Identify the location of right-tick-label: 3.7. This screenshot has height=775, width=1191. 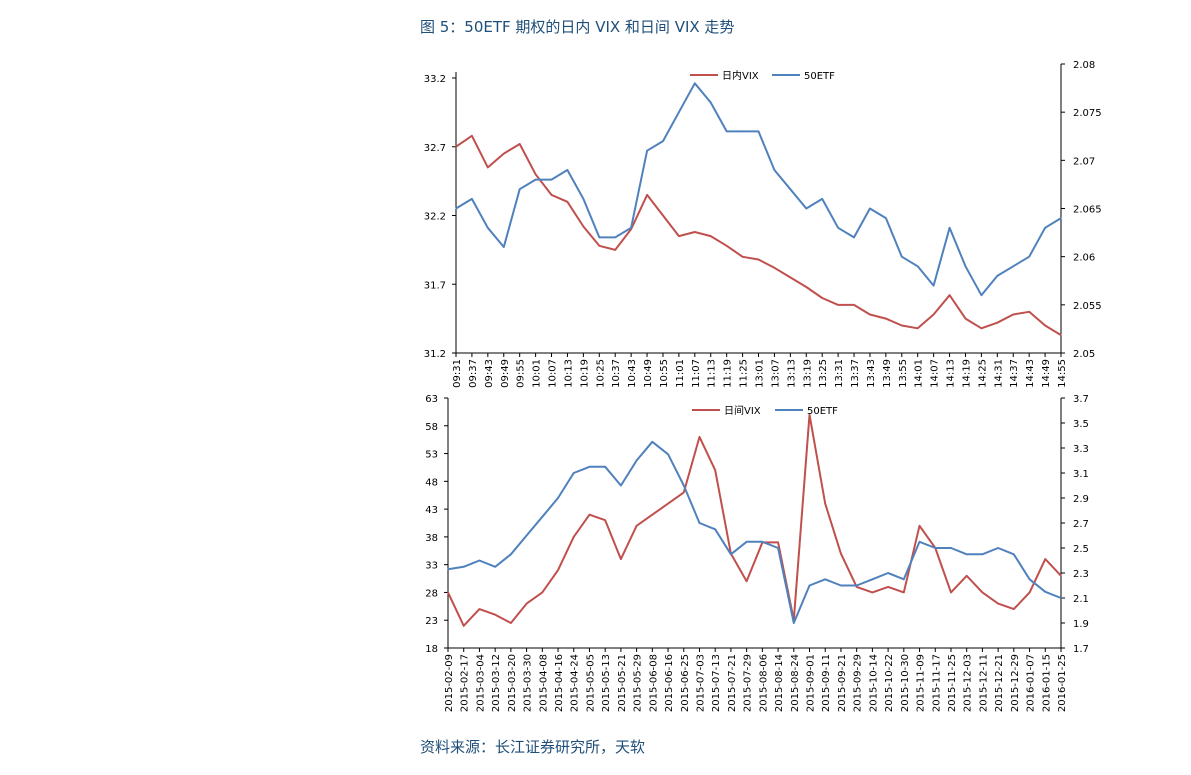
(1081, 399).